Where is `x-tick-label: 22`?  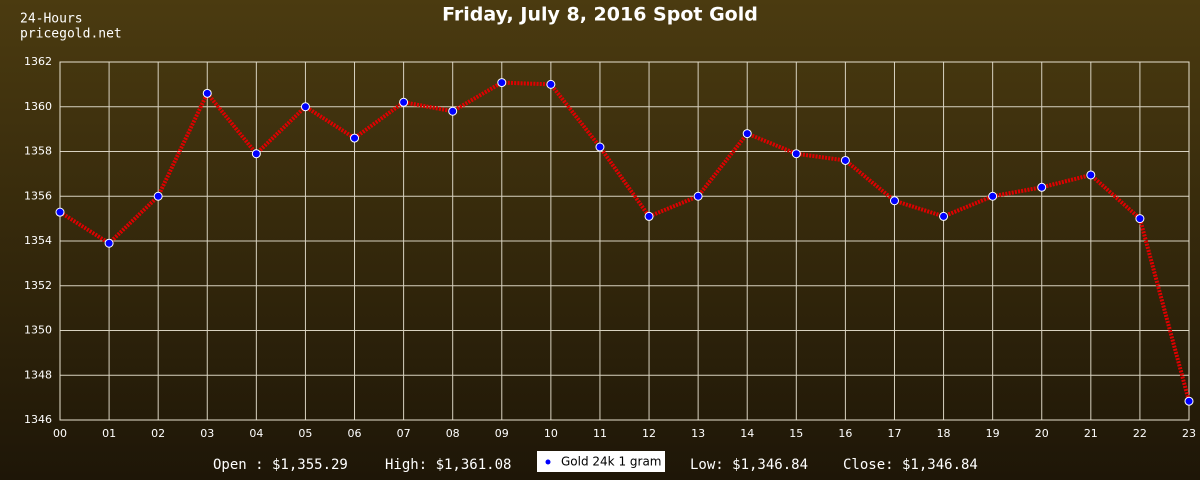 x-tick-label: 22 is located at coordinates (1140, 433).